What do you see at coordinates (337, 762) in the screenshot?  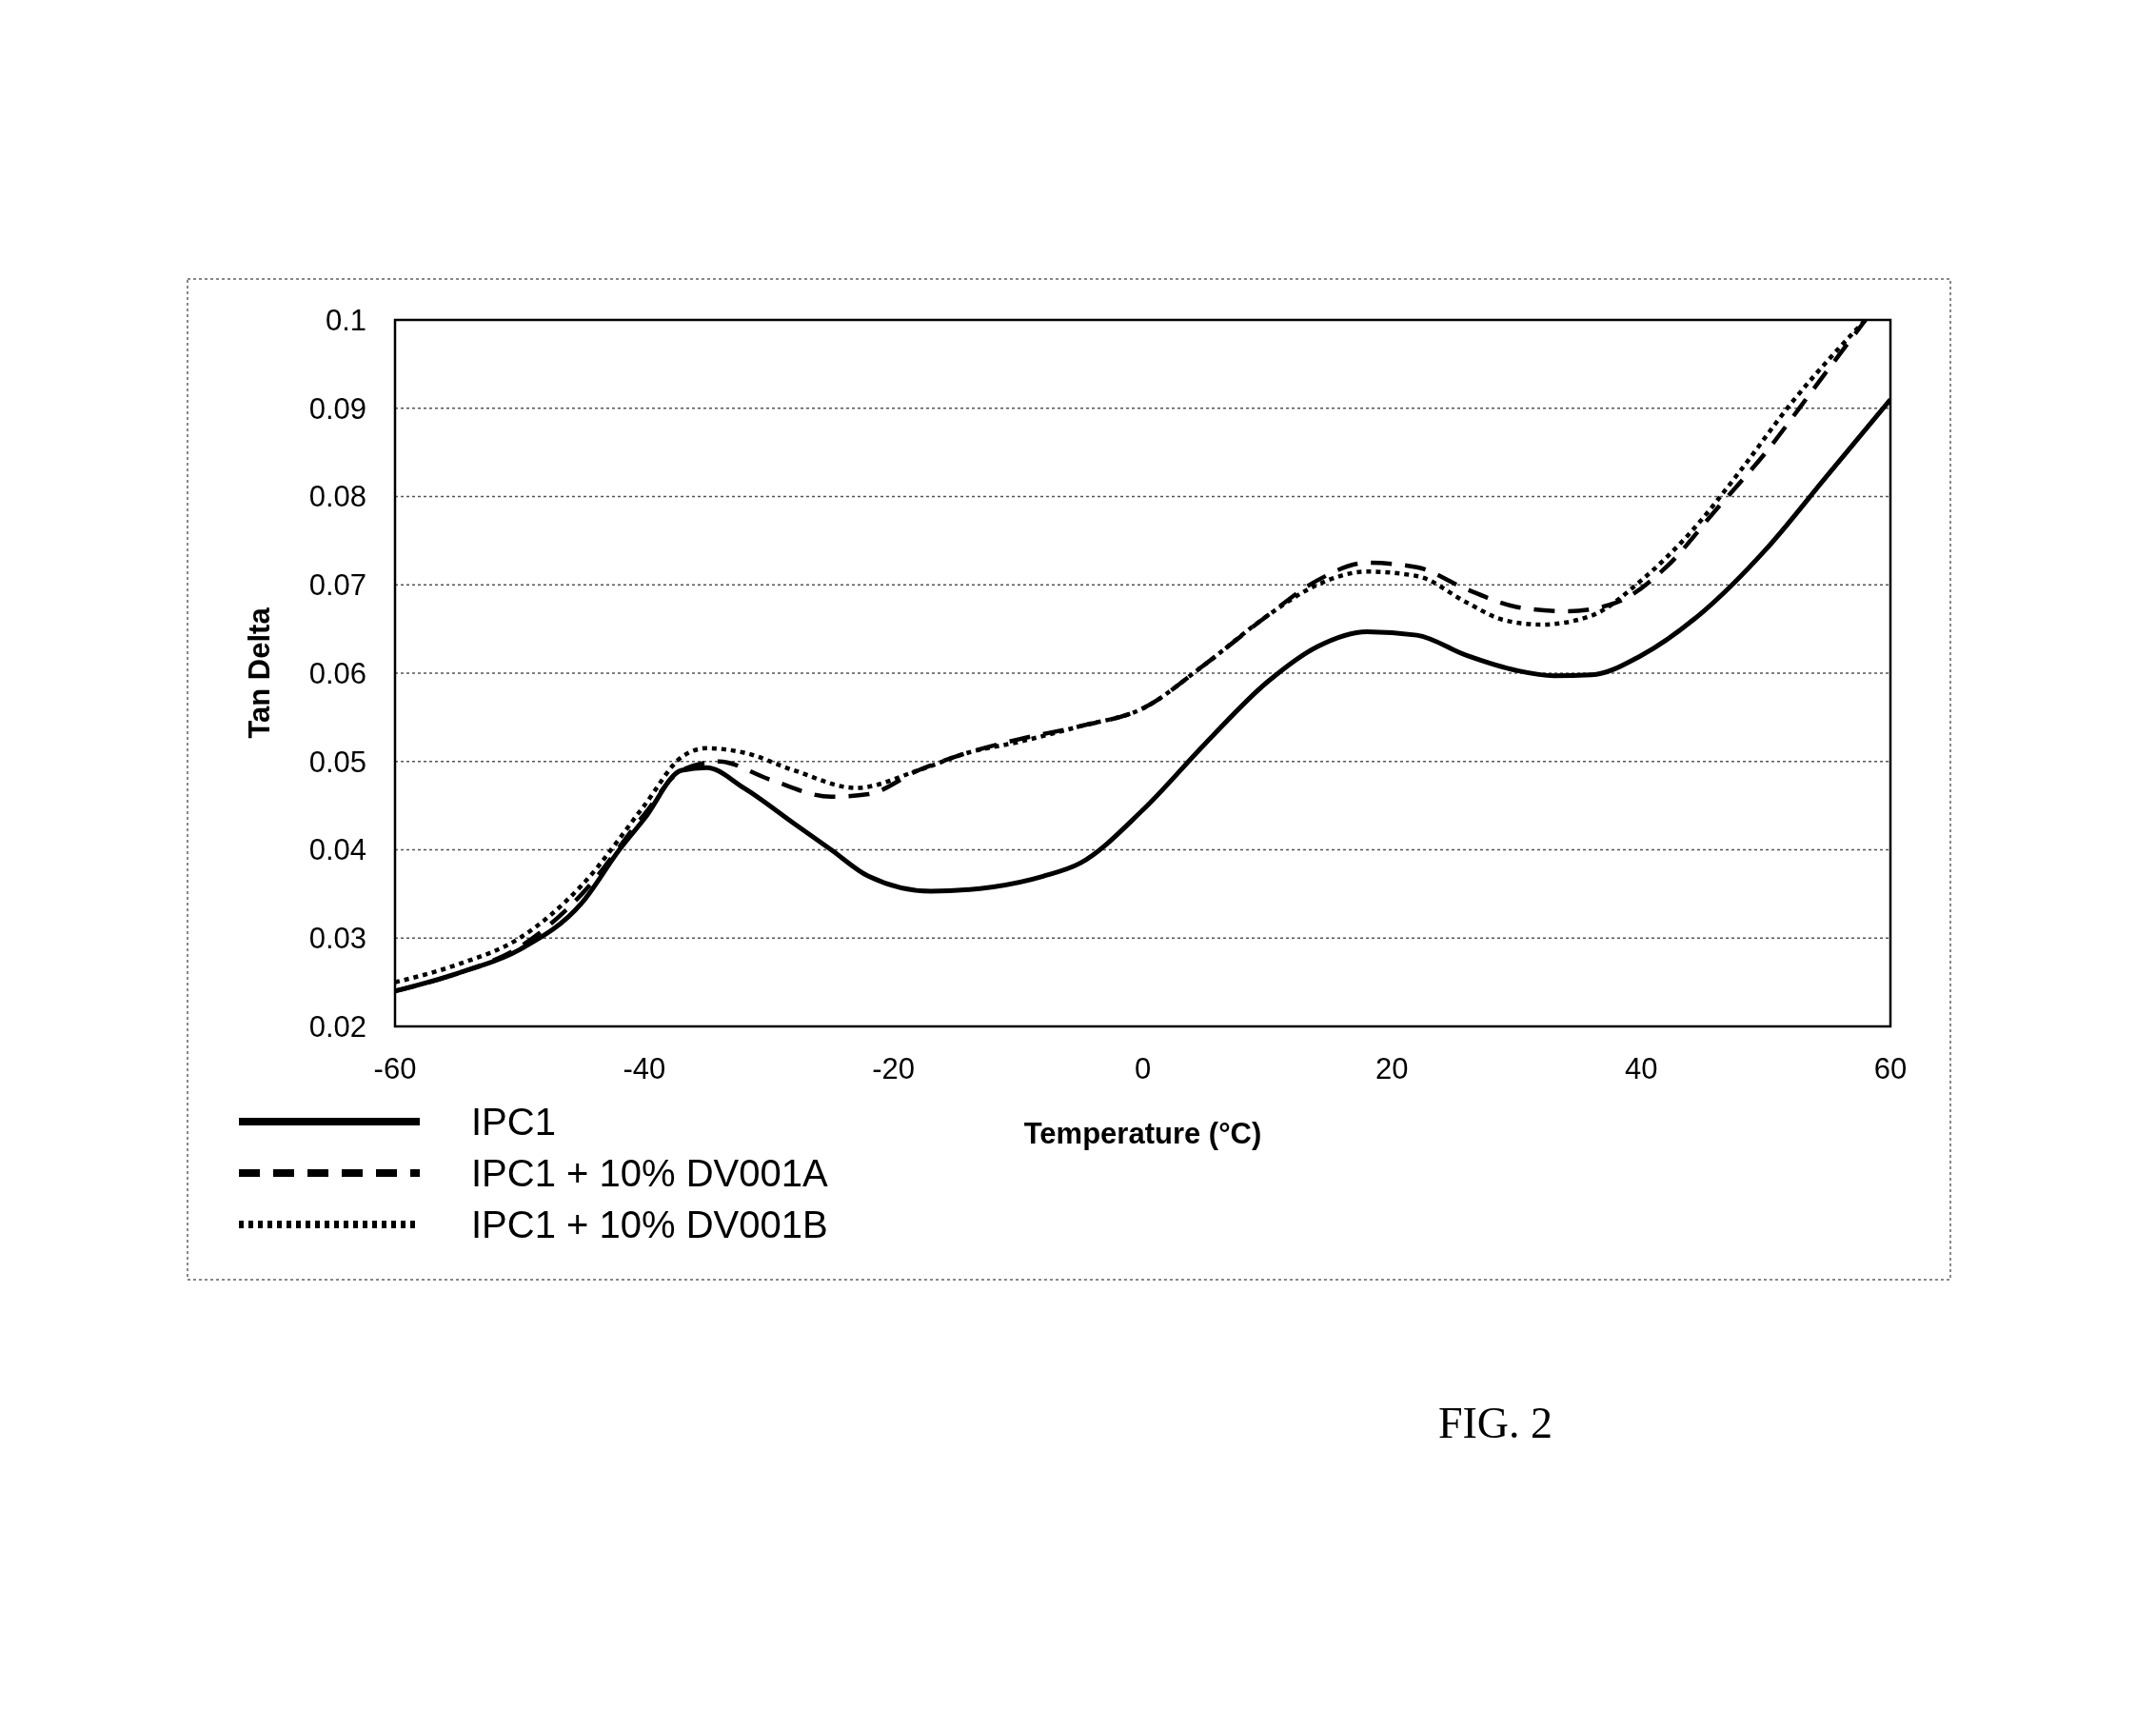 I see `y-tick-label: 0.05` at bounding box center [337, 762].